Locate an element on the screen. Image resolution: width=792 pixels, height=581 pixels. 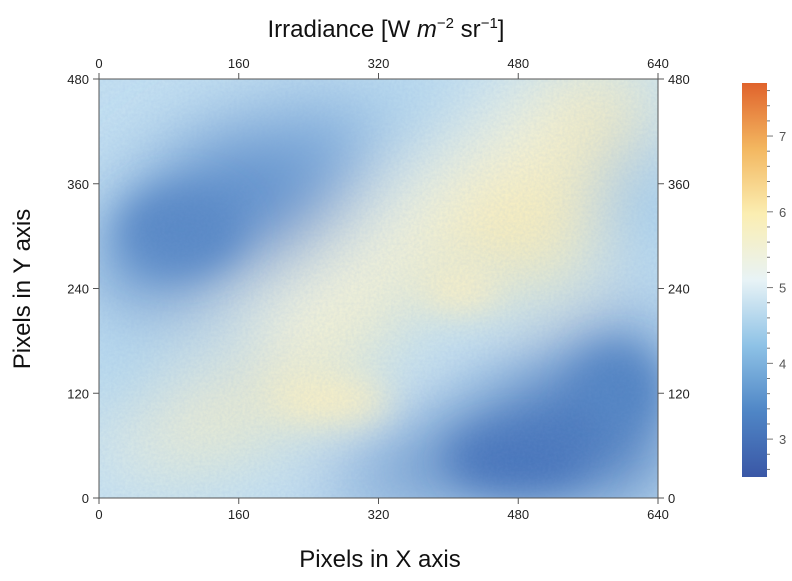
x-tick-top-label: 640 is located at coordinates (658, 63).